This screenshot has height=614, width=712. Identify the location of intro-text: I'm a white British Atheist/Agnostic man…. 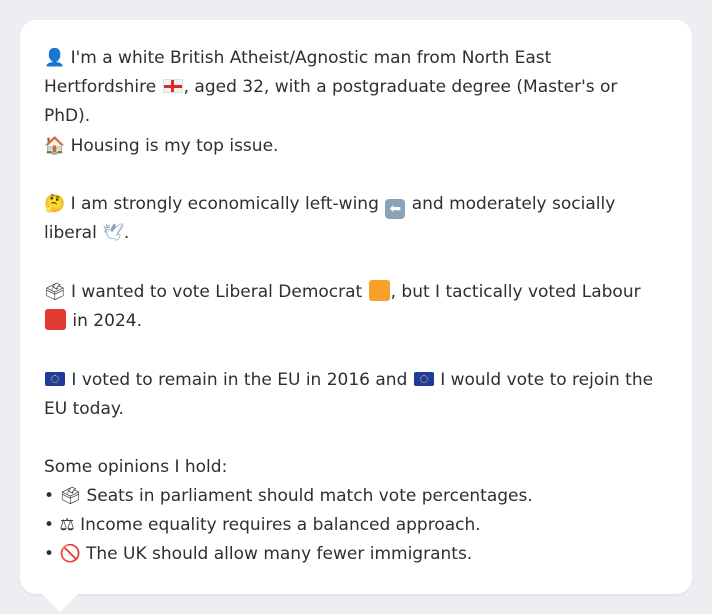
(298, 72).